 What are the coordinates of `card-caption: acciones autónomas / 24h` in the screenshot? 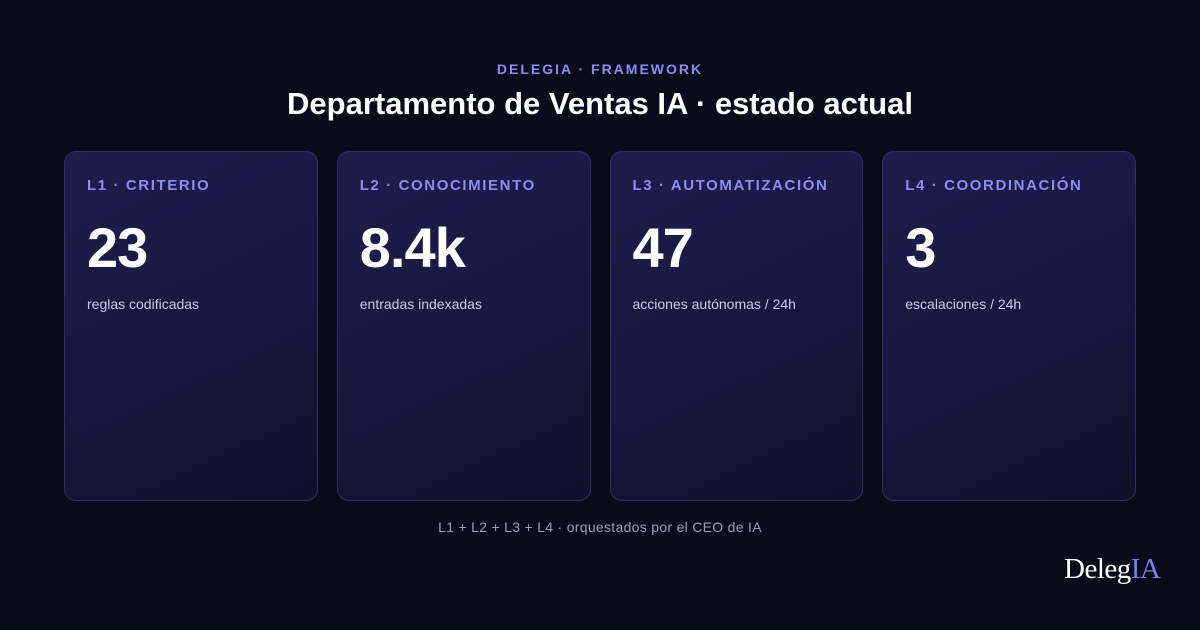 It's located at (714, 304).